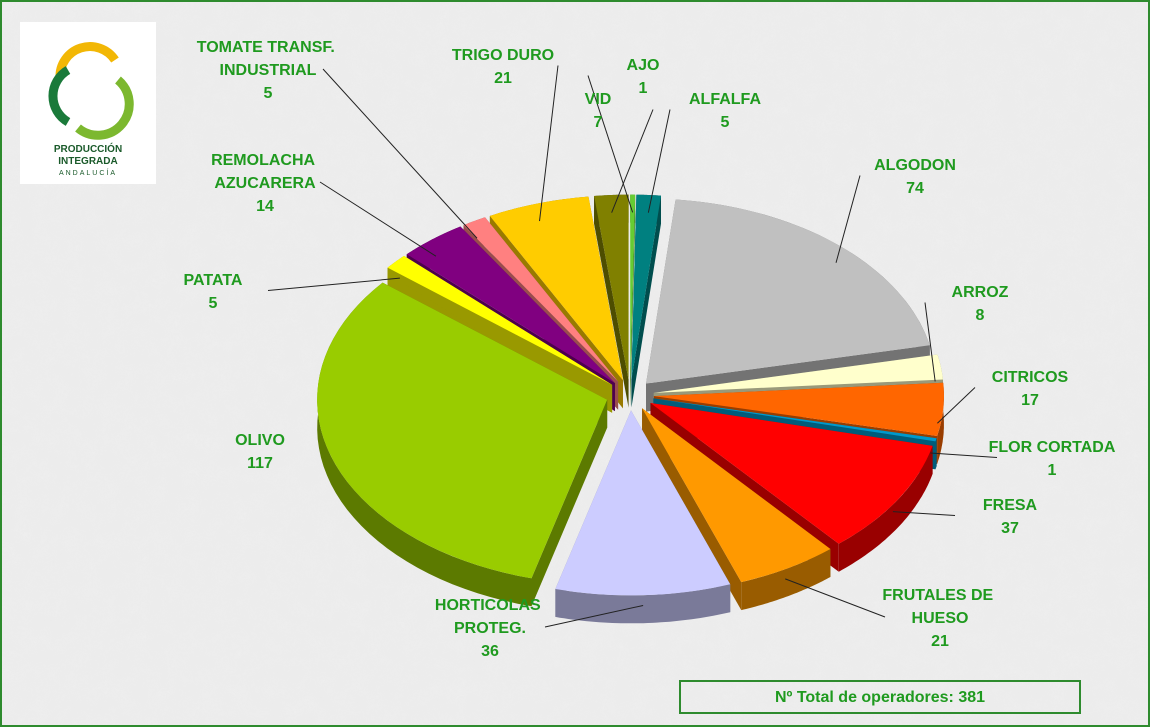 This screenshot has height=727, width=1150. Describe the element at coordinates (1030, 400) in the screenshot. I see `value-label: 17` at that location.